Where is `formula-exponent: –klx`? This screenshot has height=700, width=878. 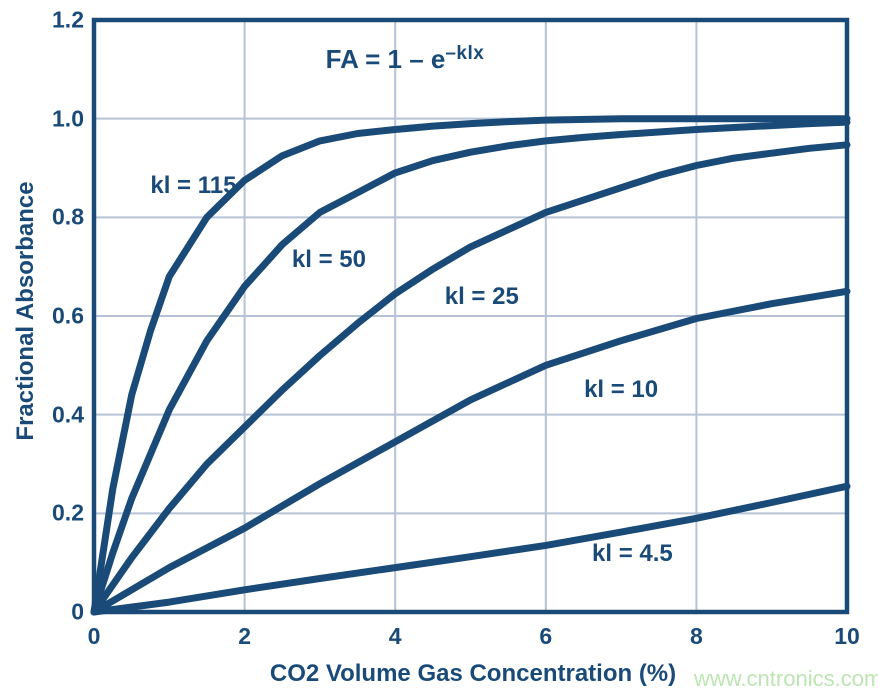
formula-exponent: –klx is located at coordinates (465, 53).